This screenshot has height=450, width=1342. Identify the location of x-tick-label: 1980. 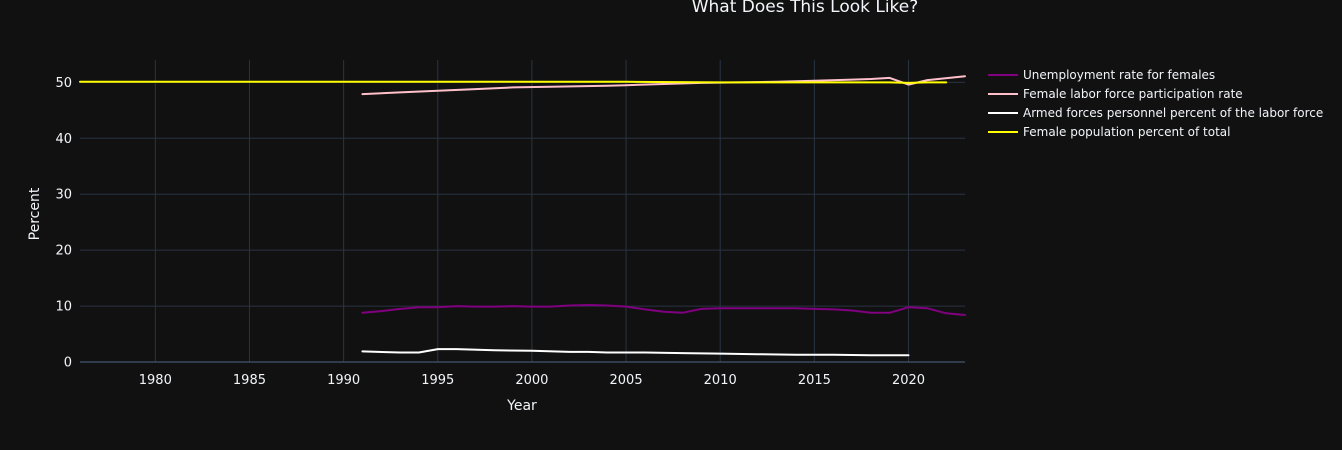
(155, 380).